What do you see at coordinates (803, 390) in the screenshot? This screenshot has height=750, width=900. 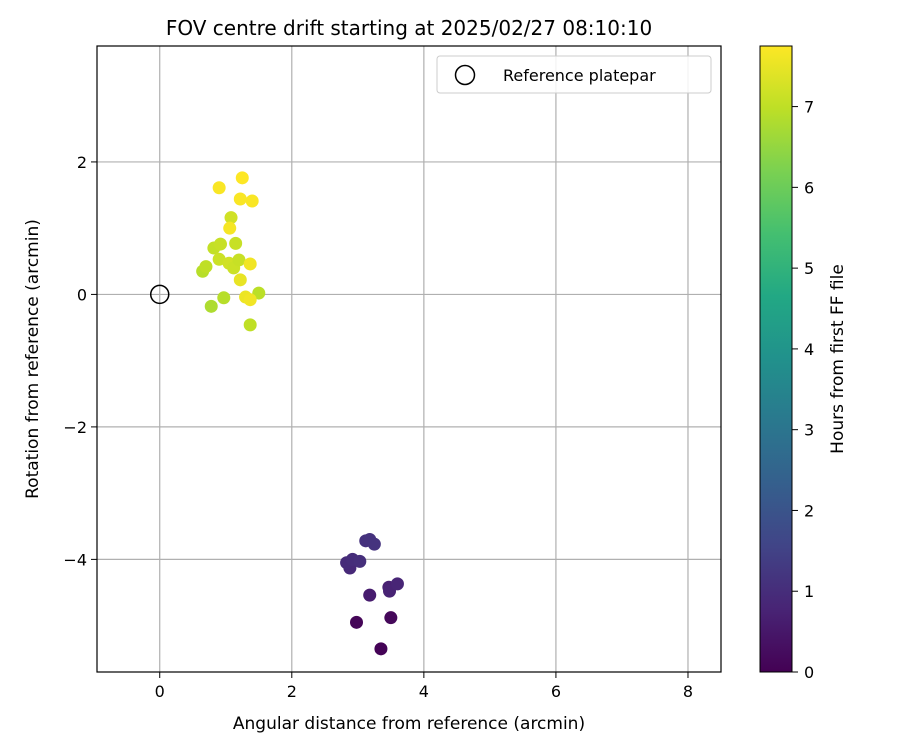 I see `colorbar-ticks: 0 1 2 3 4 5 6 7` at bounding box center [803, 390].